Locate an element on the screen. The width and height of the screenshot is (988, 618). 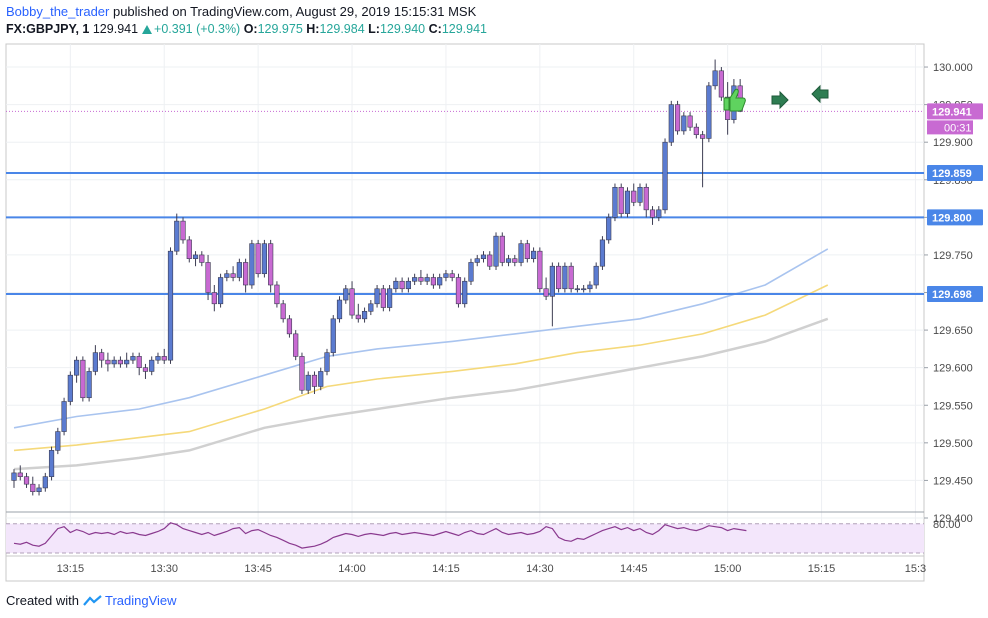
oscillator-band is located at coordinates (465, 538).